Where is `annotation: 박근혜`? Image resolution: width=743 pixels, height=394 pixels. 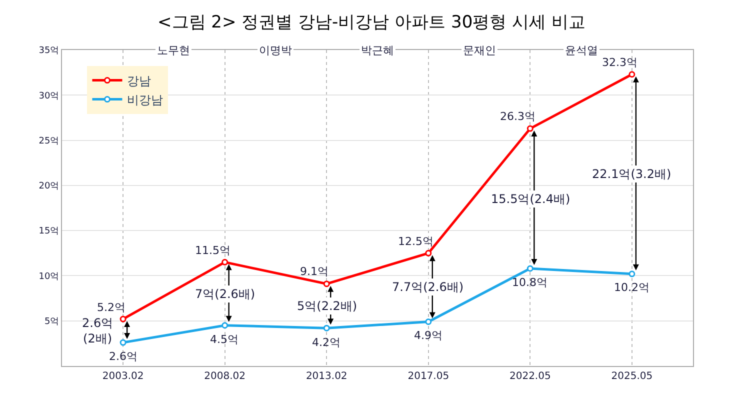
annotation: 박근혜 is located at coordinates (377, 50).